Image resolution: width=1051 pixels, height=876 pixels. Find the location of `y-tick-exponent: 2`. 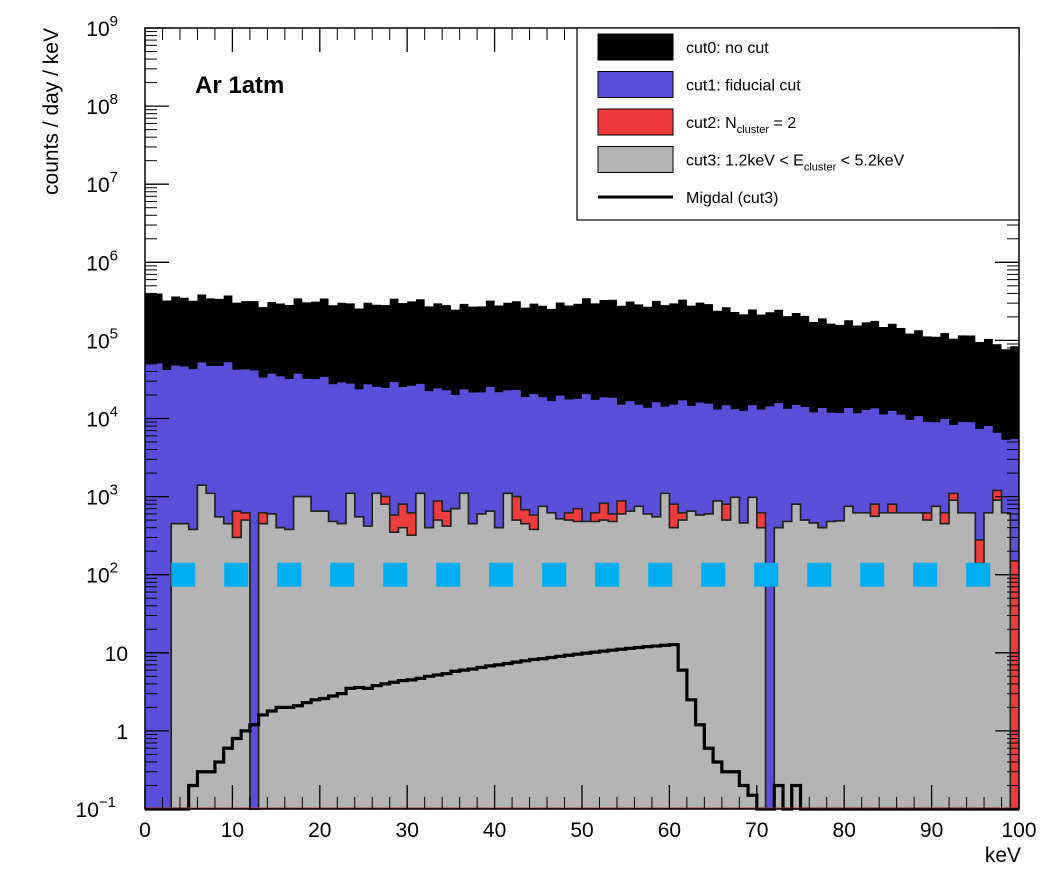

y-tick-exponent: 2 is located at coordinates (114, 568).